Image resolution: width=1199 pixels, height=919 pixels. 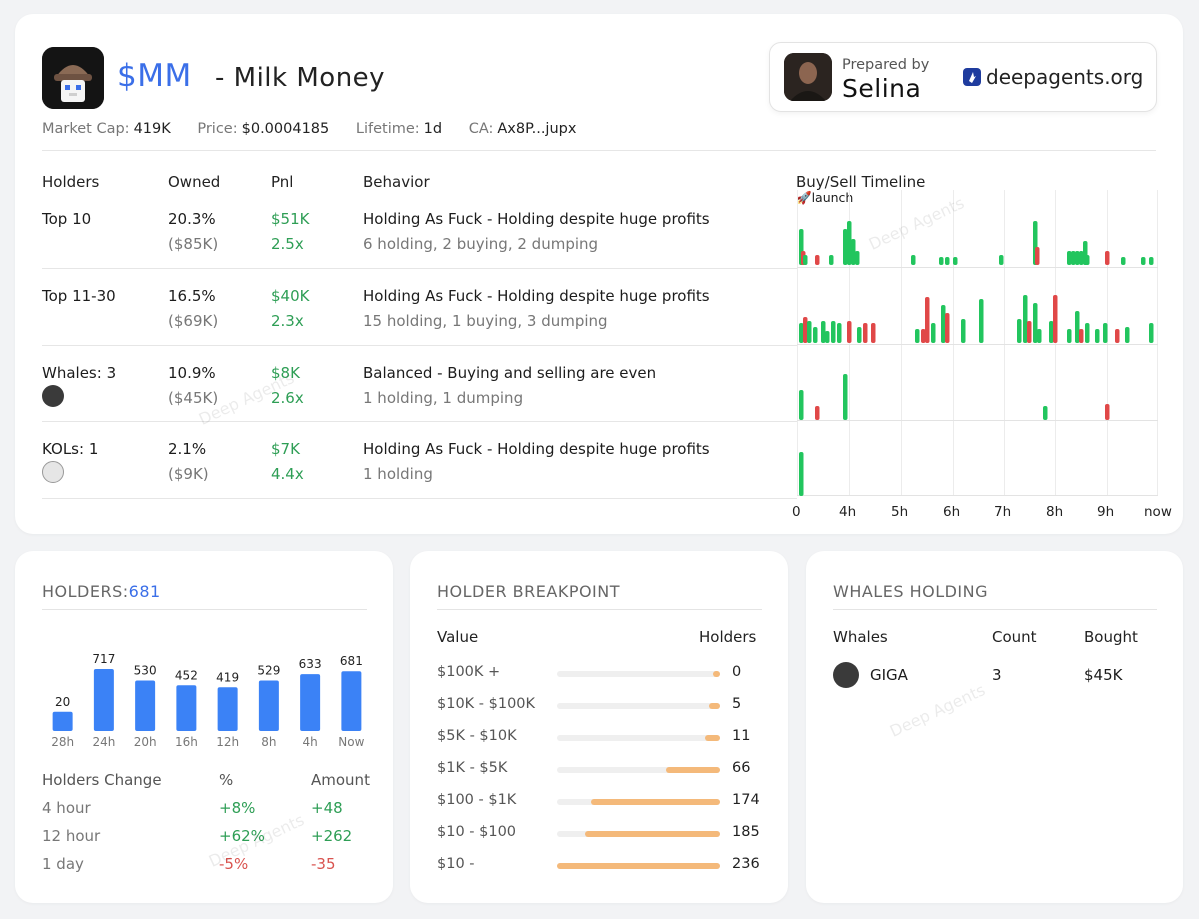 What do you see at coordinates (152, 129) in the screenshot?
I see `market-cap-value: 419K` at bounding box center [152, 129].